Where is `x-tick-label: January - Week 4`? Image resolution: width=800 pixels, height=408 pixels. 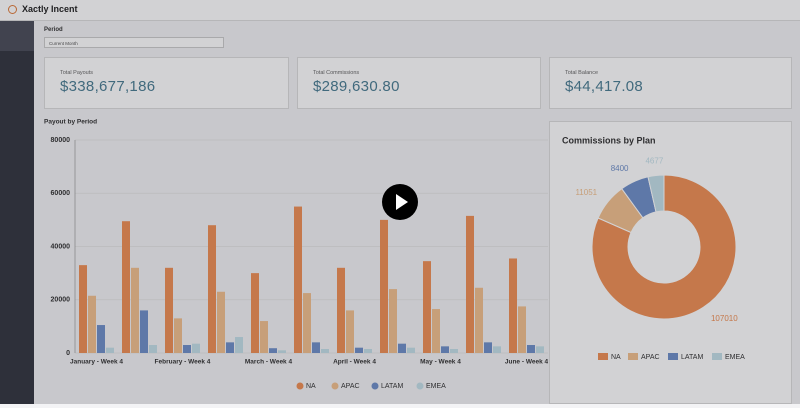
x-tick-label: January - Week 4 is located at coordinates (96, 362).